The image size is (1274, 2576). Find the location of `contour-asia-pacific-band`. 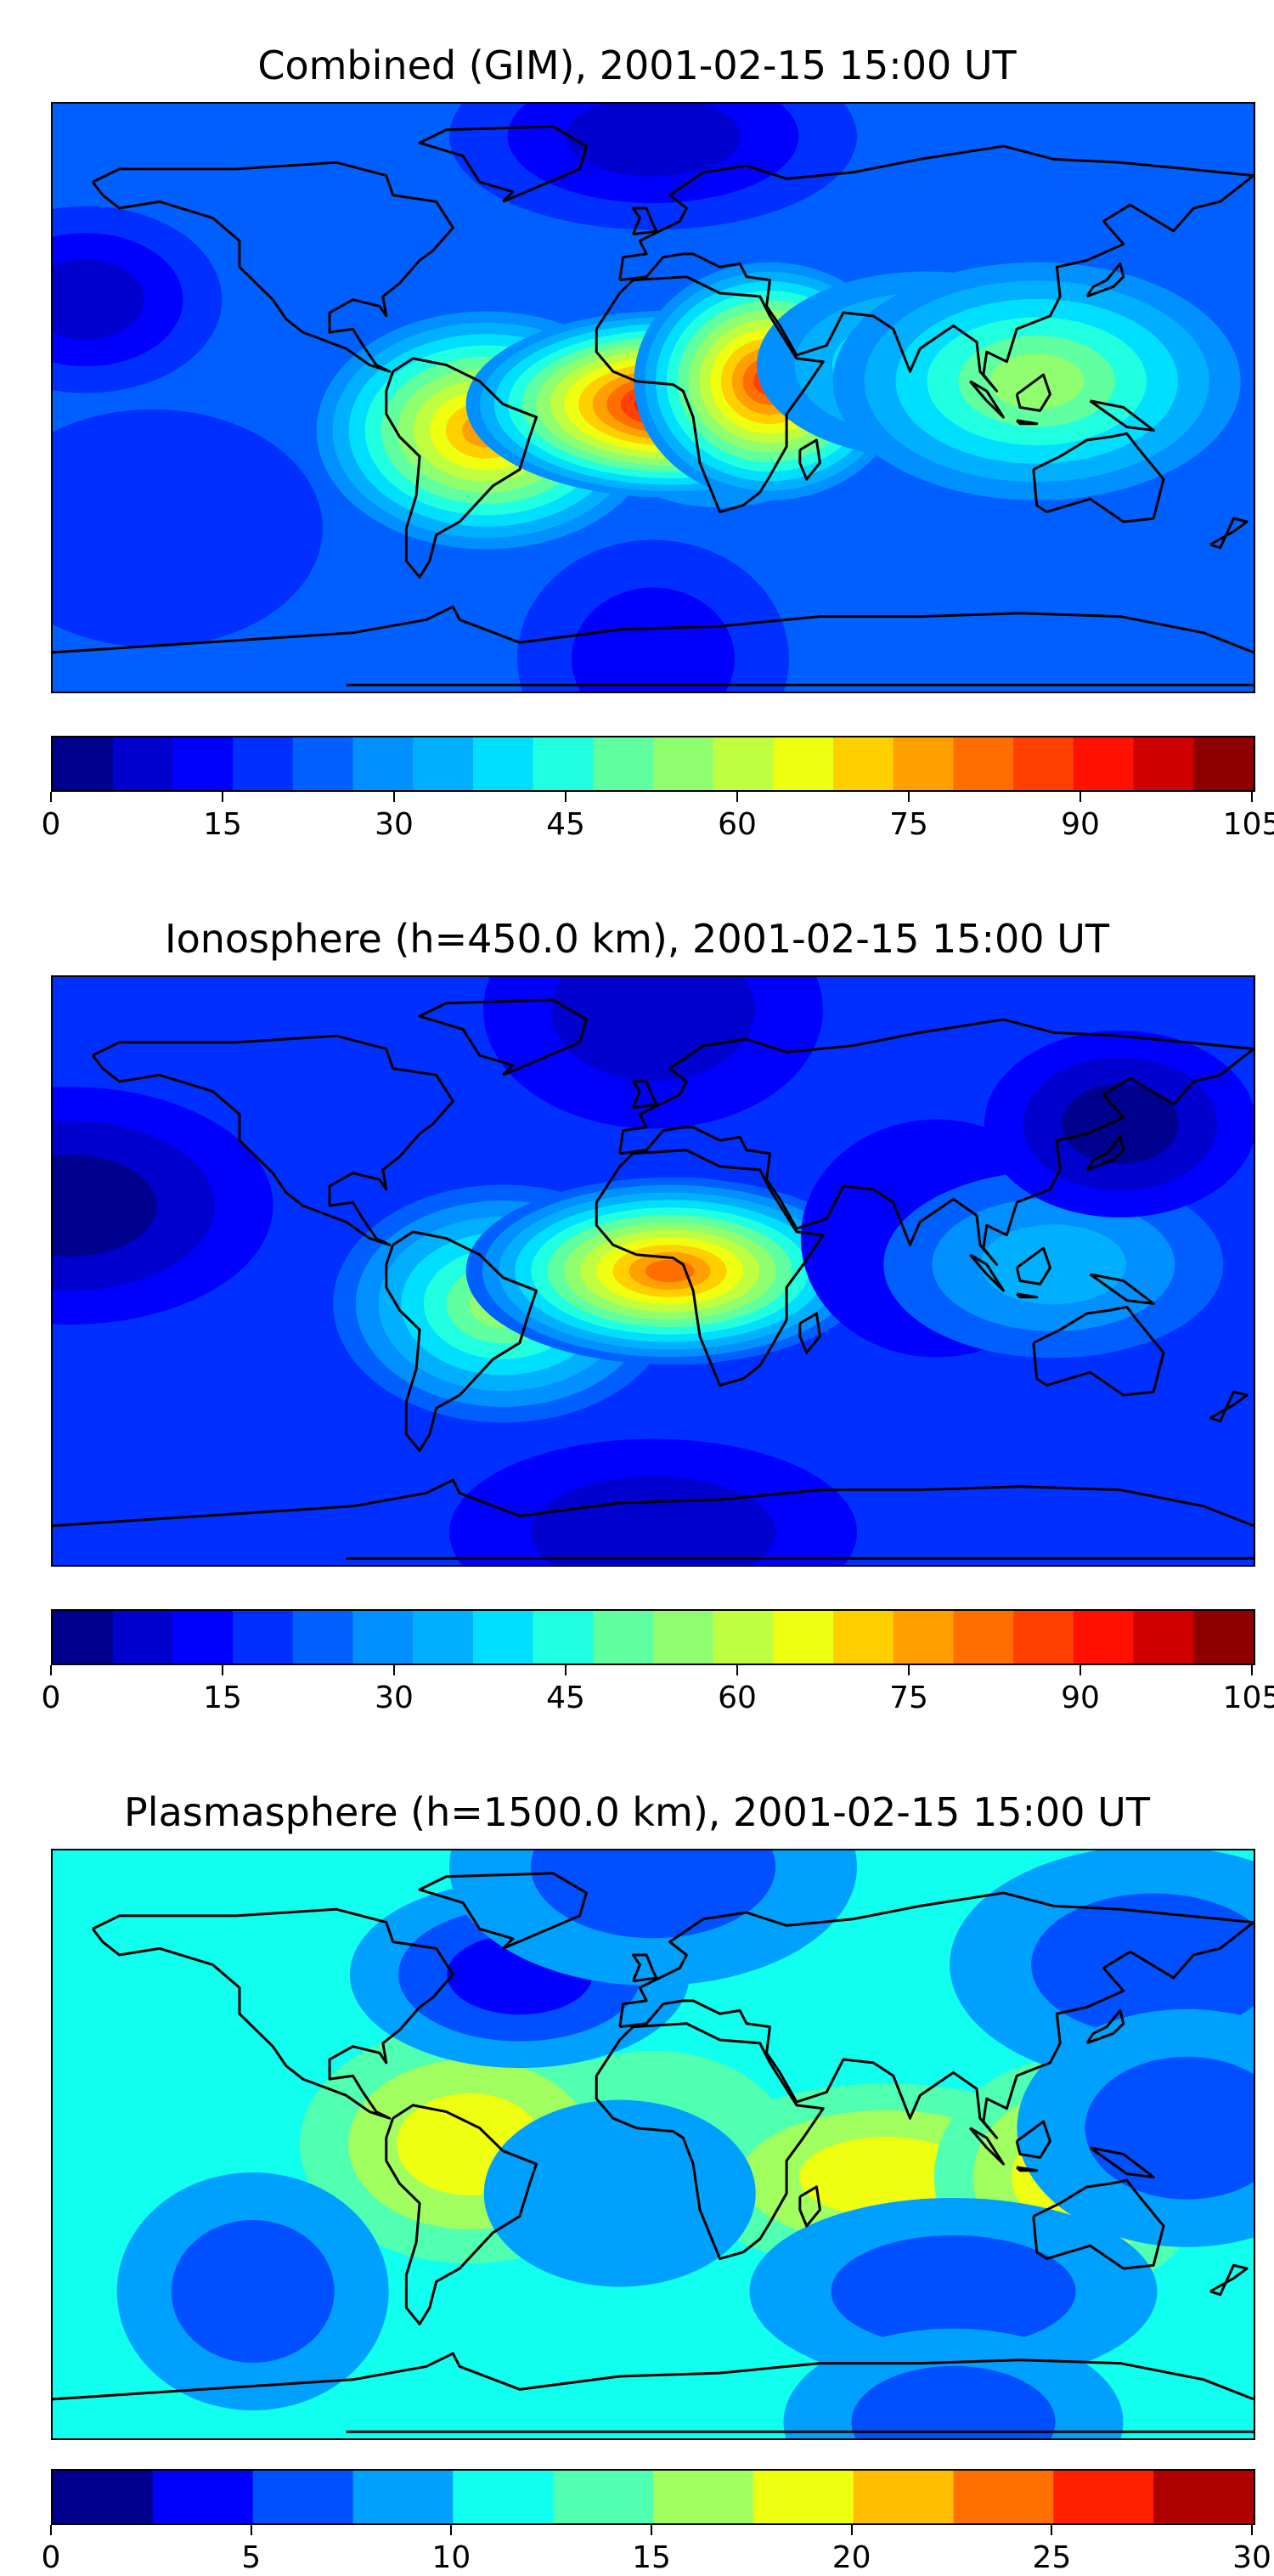

contour-asia-pacific-band is located at coordinates (1053, 1264).